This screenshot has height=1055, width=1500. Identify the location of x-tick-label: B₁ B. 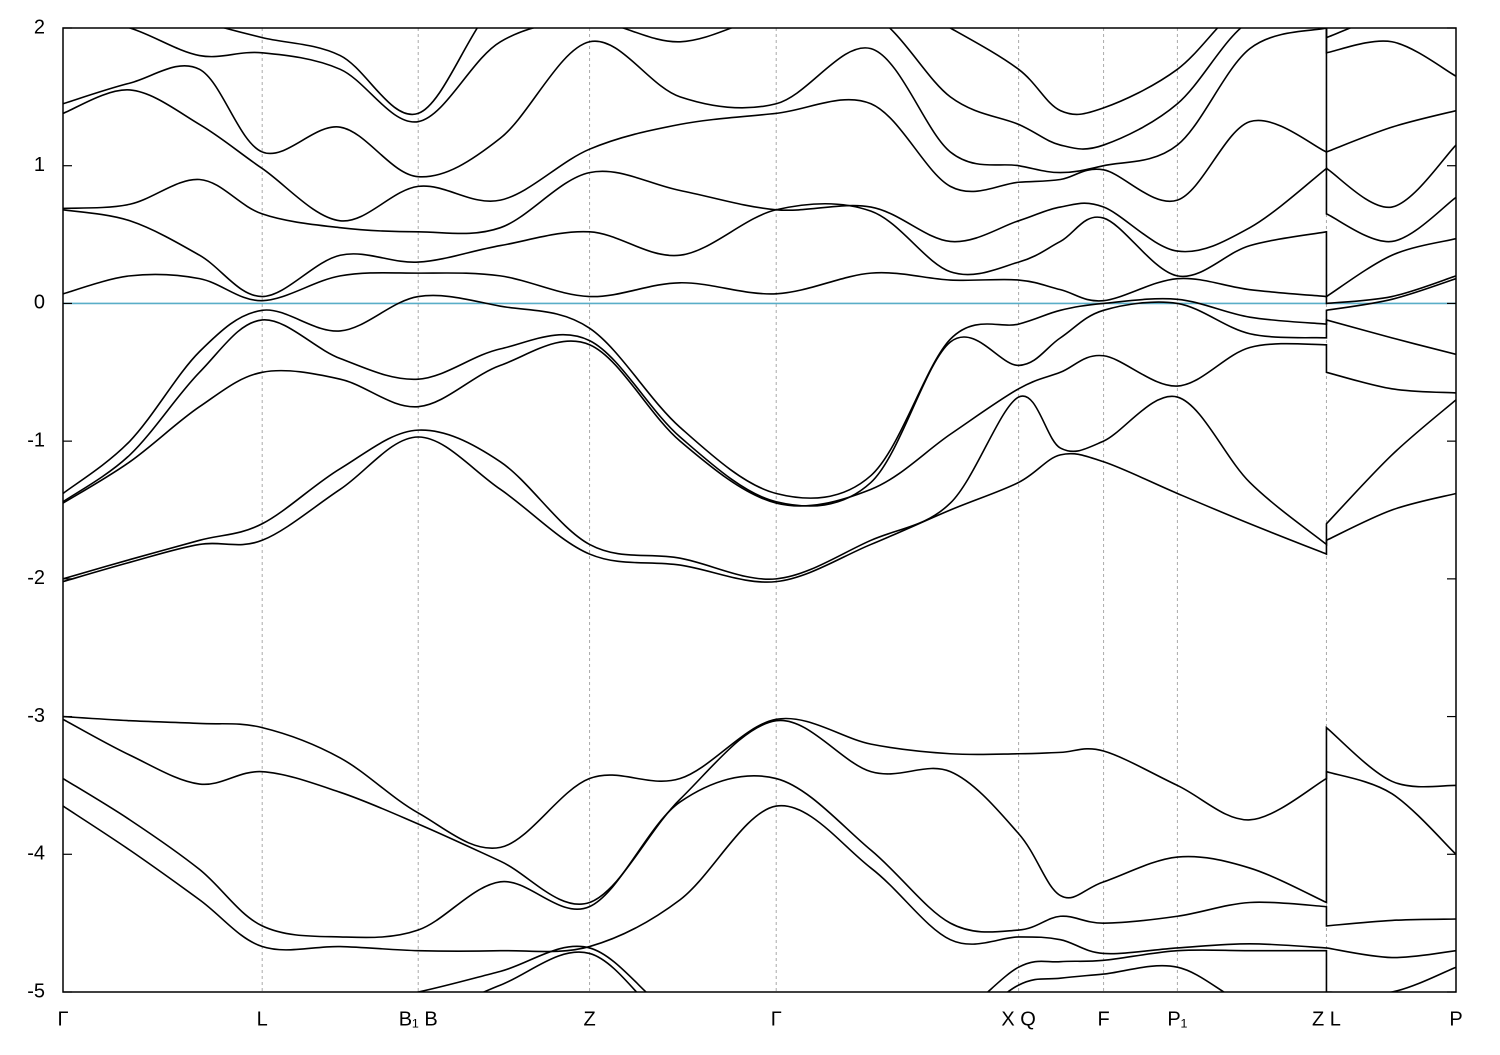
(418, 1019).